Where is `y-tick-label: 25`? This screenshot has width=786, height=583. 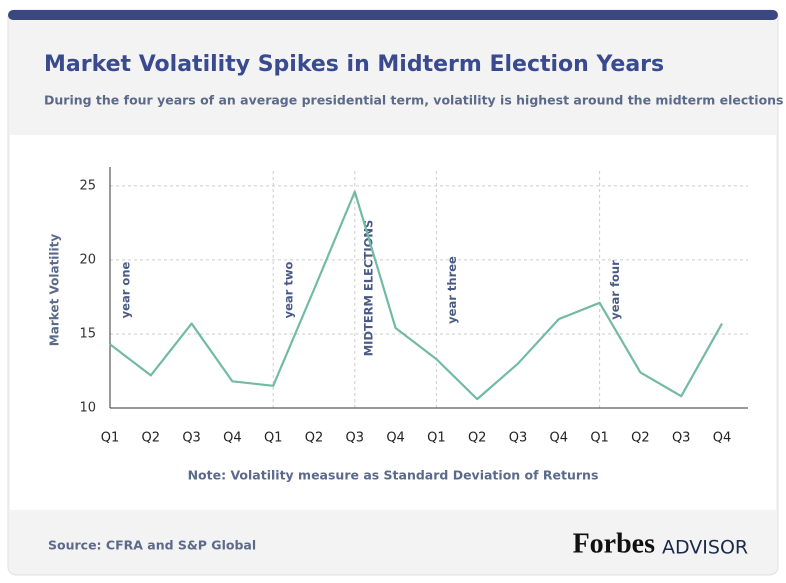
y-tick-label: 25 is located at coordinates (87, 185).